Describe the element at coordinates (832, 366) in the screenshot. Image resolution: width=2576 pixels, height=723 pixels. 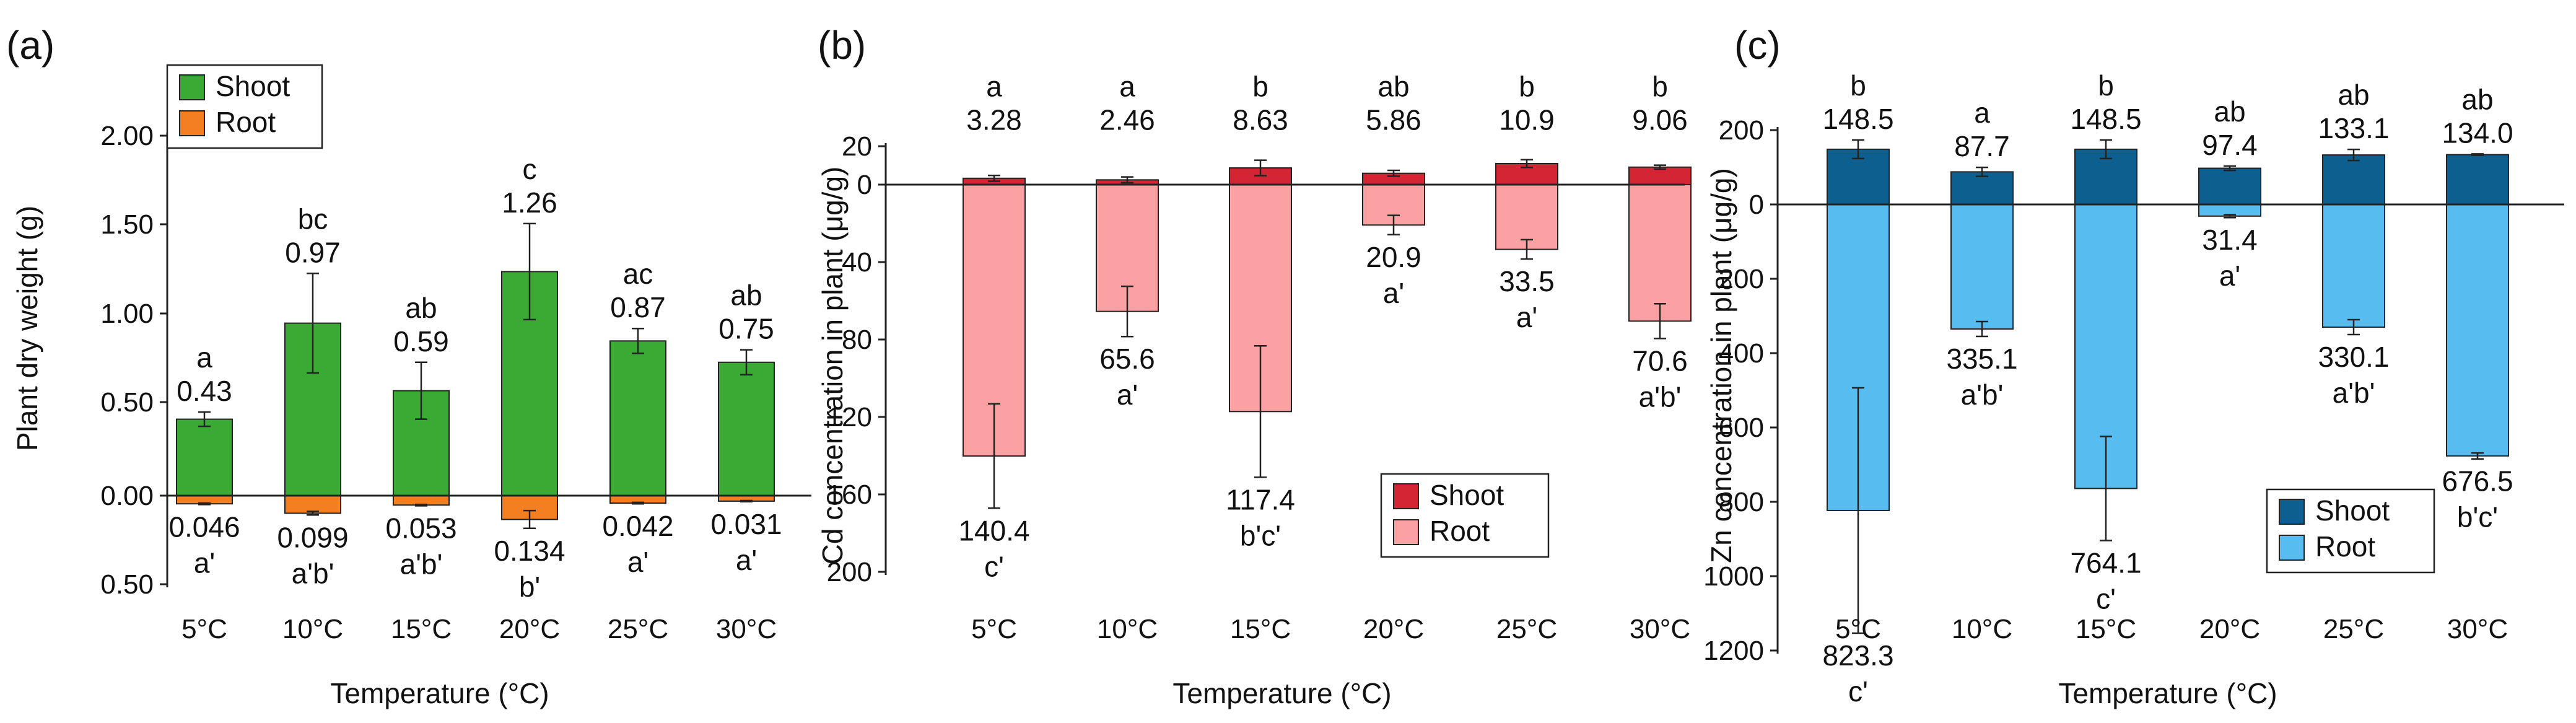
I see `y-axis-title: Cd concentration in plant (μg/g)` at that location.